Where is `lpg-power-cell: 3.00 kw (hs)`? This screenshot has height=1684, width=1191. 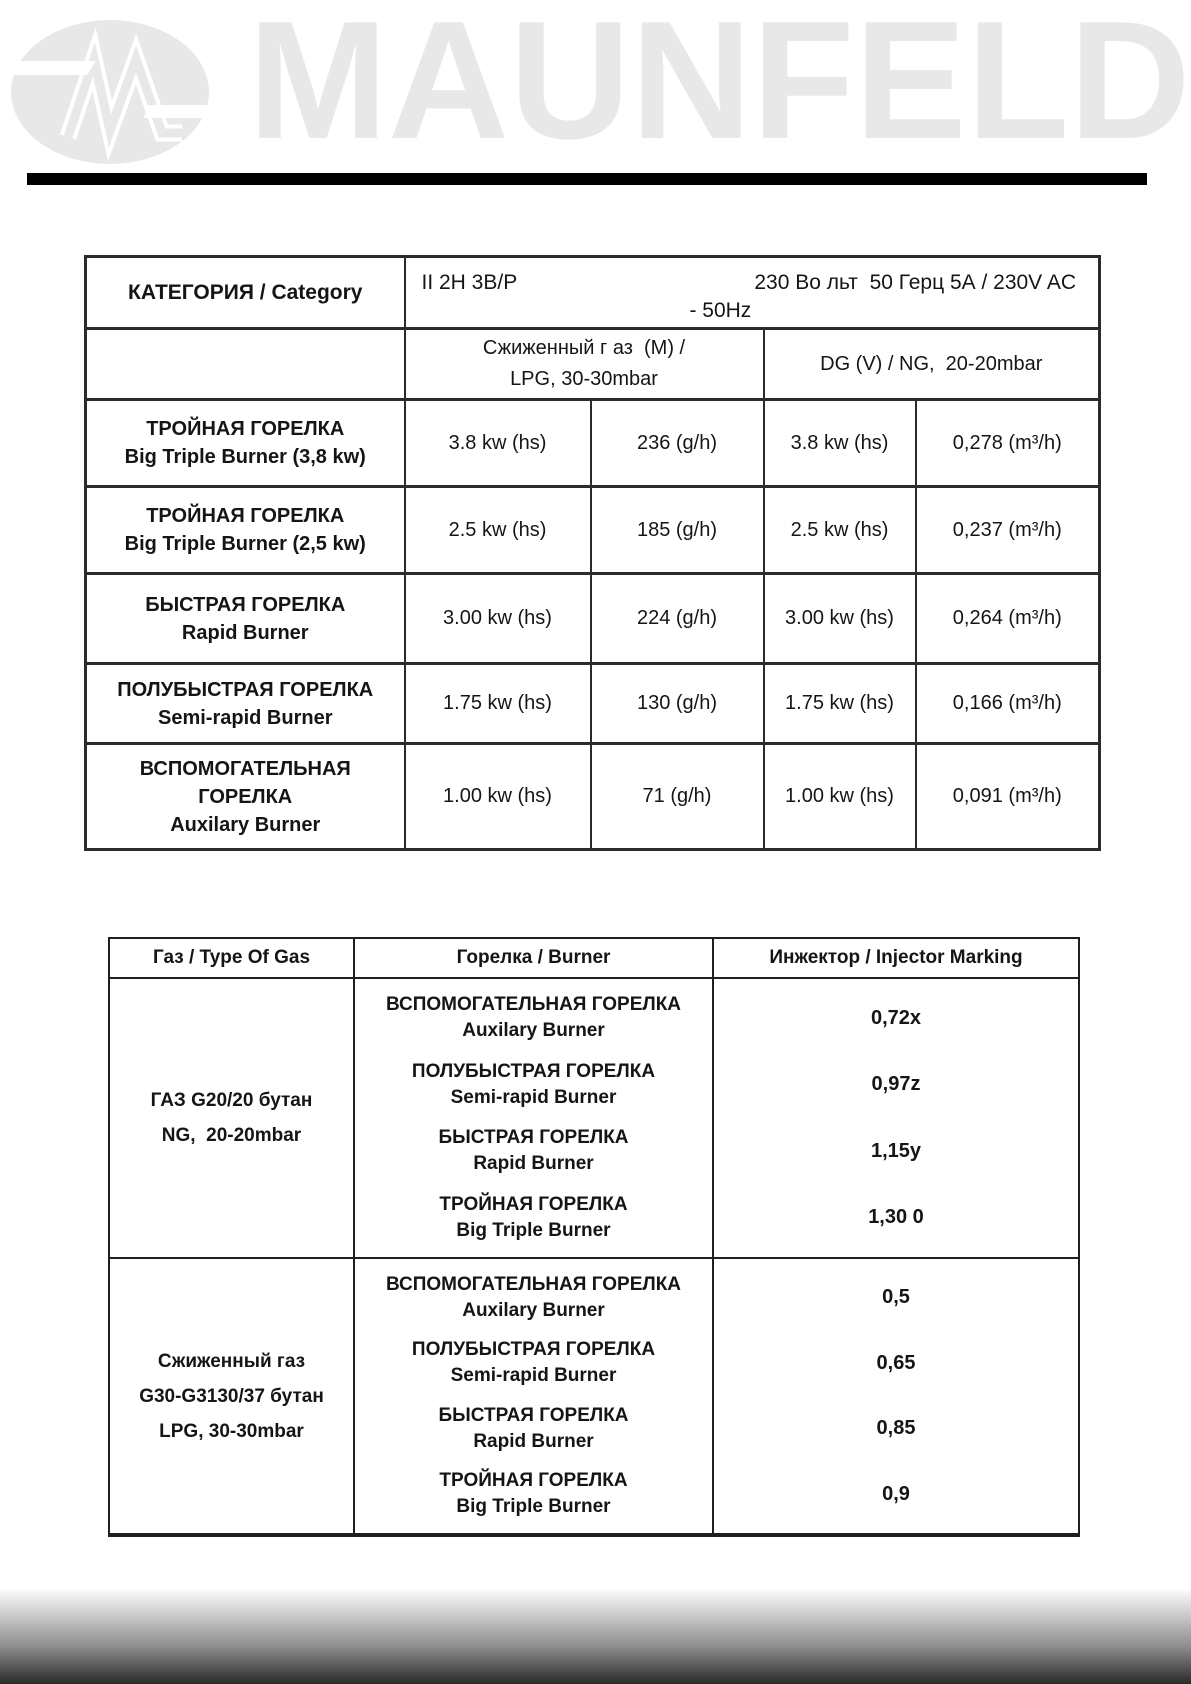 lpg-power-cell: 3.00 kw (hs) is located at coordinates (497, 618).